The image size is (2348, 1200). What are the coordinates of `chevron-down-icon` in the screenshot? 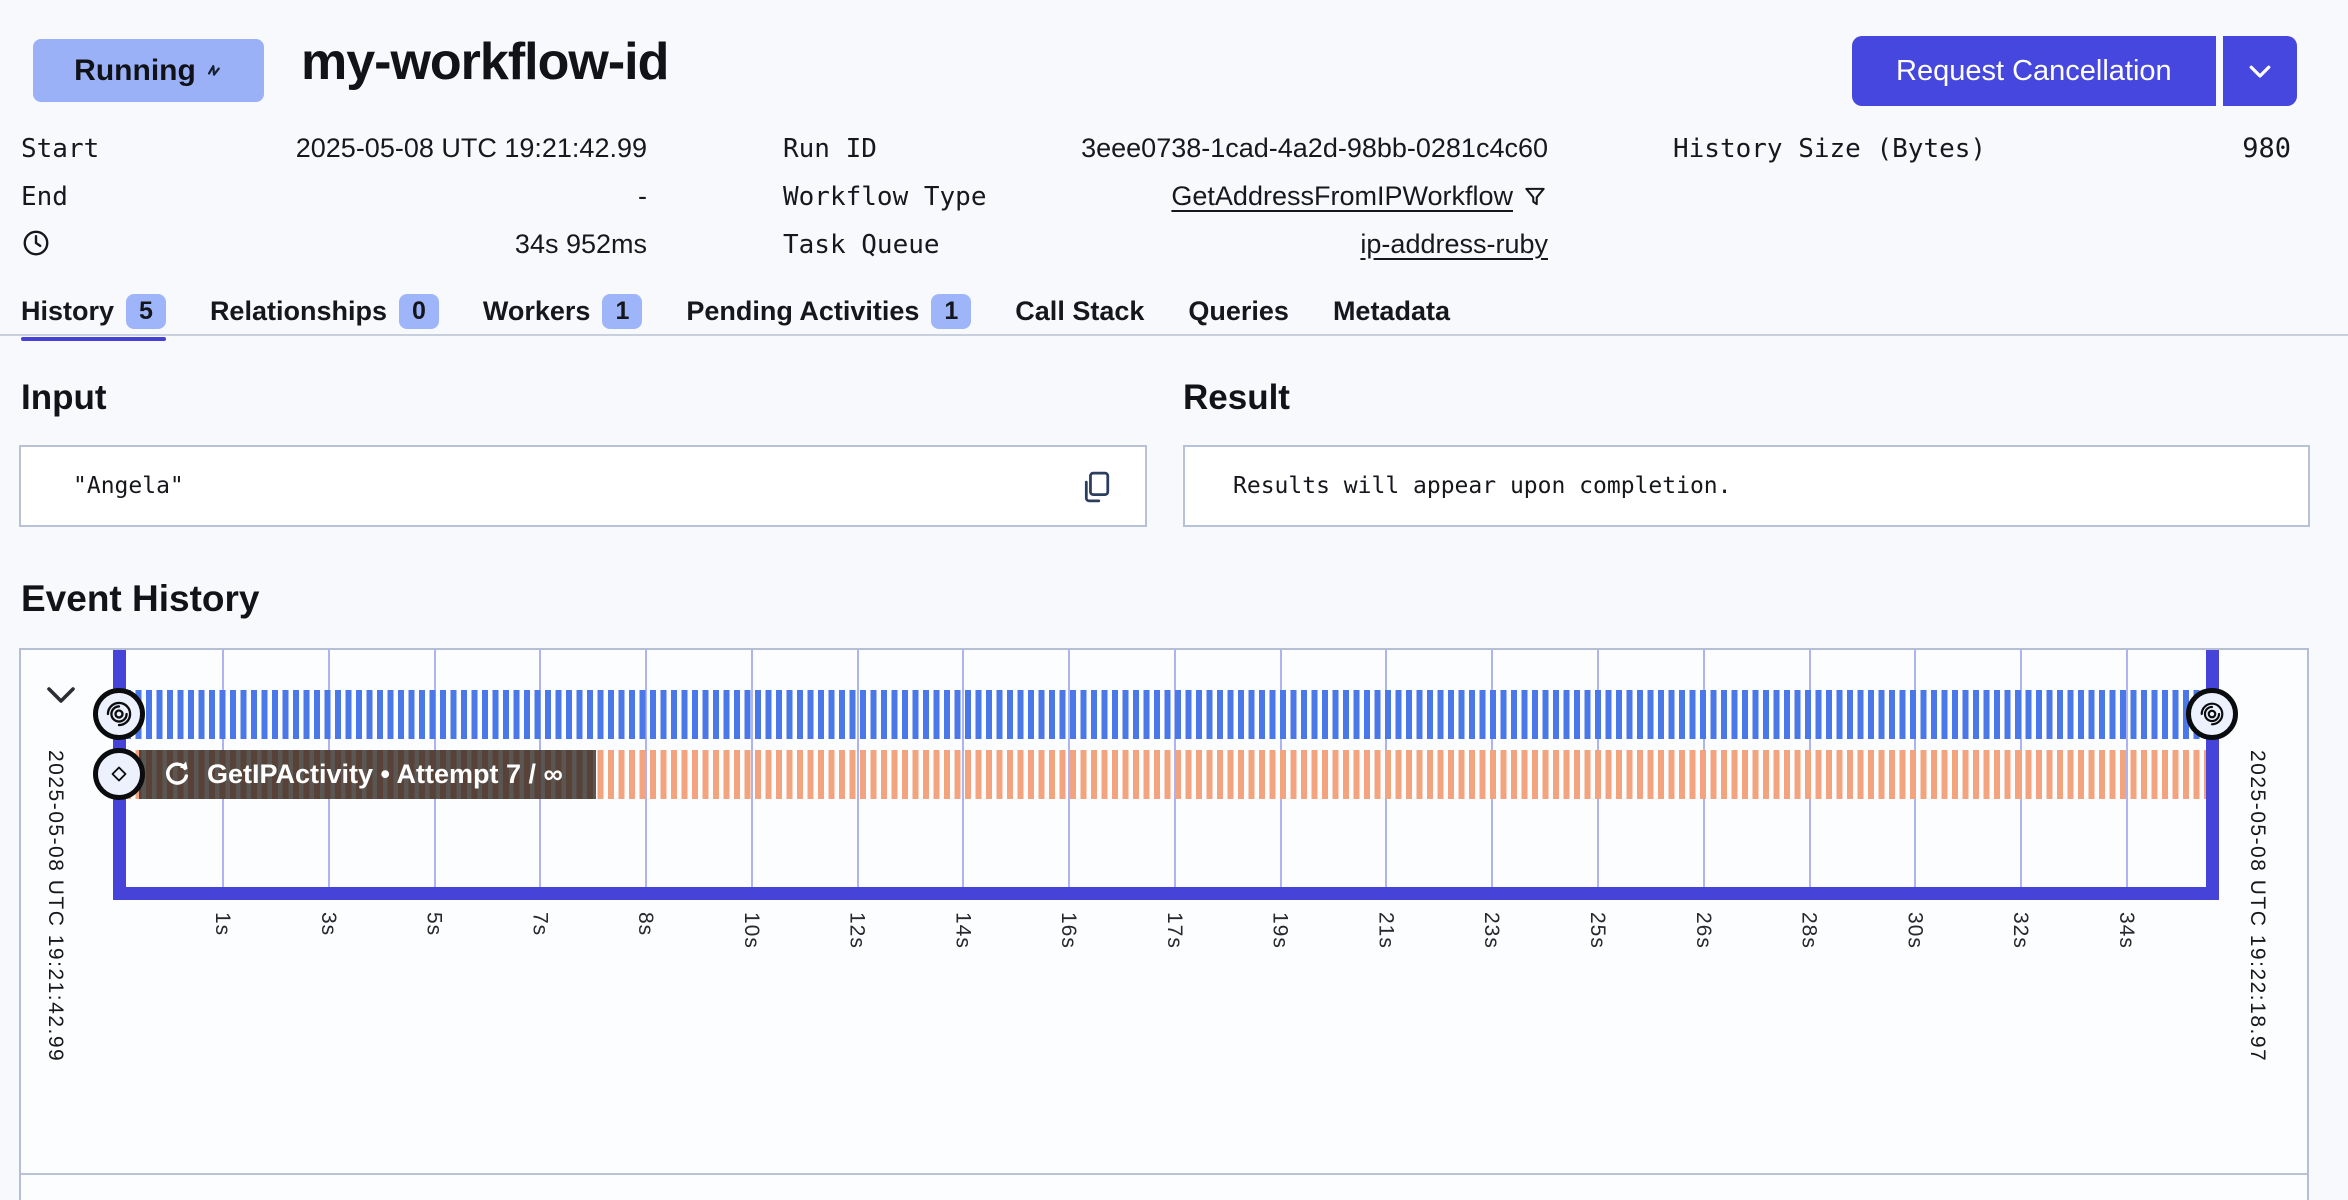 It's located at (2260, 71).